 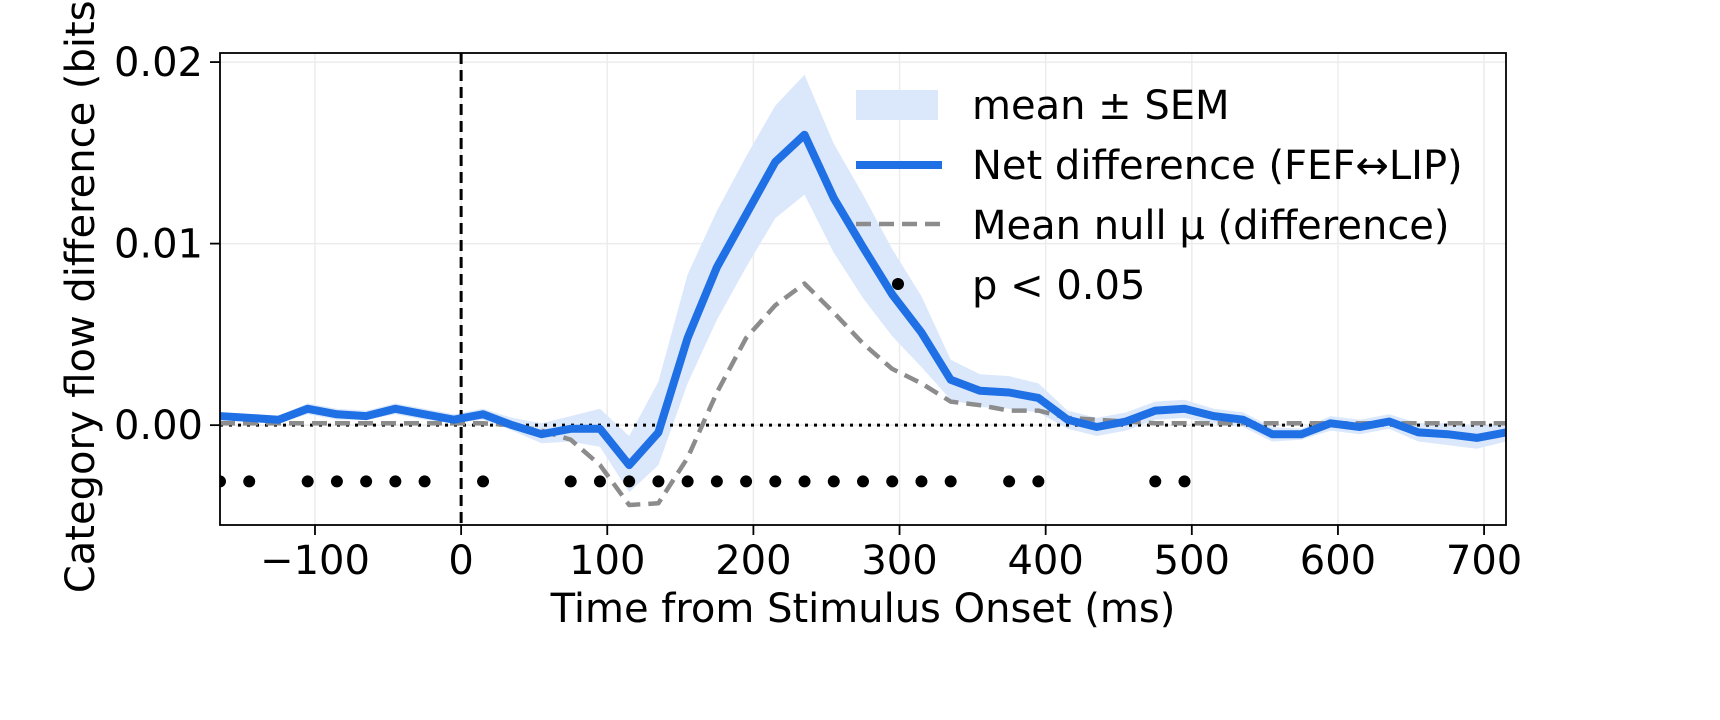 I want to click on x-tick-label: 100, so click(x=607, y=561).